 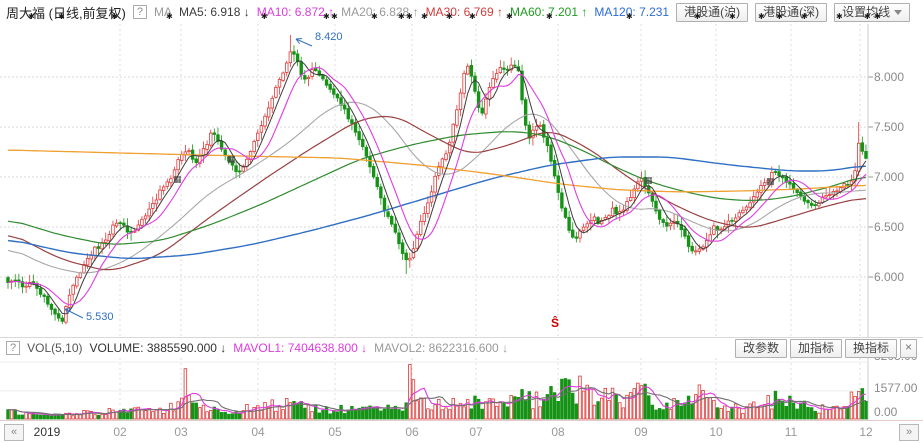 What do you see at coordinates (329, 37) in the screenshot?
I see `price-annotation-label: 8.420` at bounding box center [329, 37].